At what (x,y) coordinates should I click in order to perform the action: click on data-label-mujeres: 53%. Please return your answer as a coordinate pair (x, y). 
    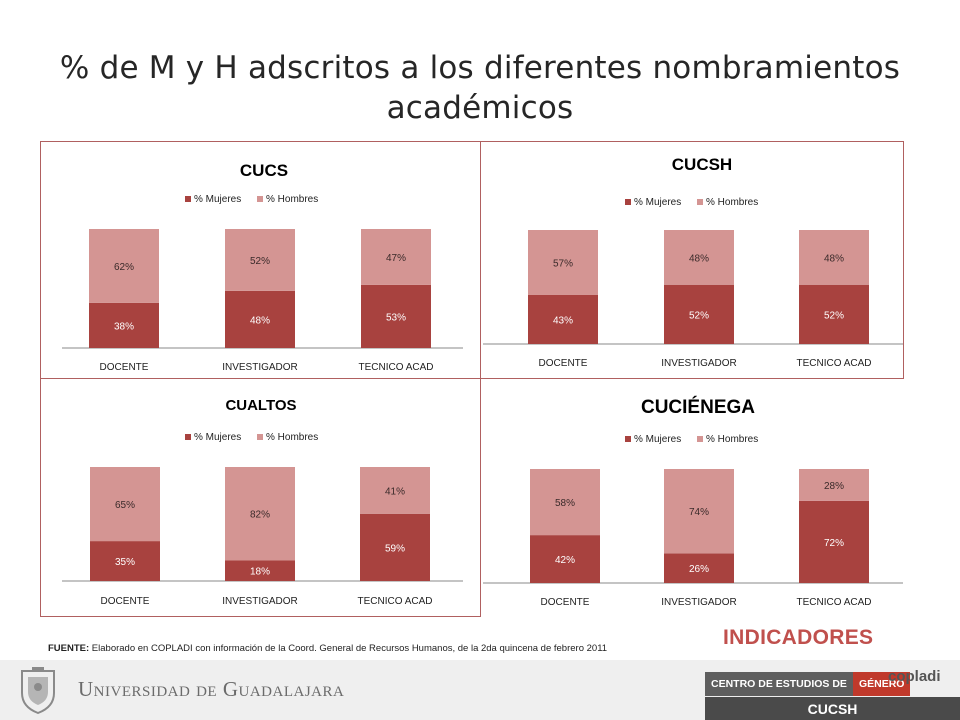
    Looking at the image, I should click on (396, 317).